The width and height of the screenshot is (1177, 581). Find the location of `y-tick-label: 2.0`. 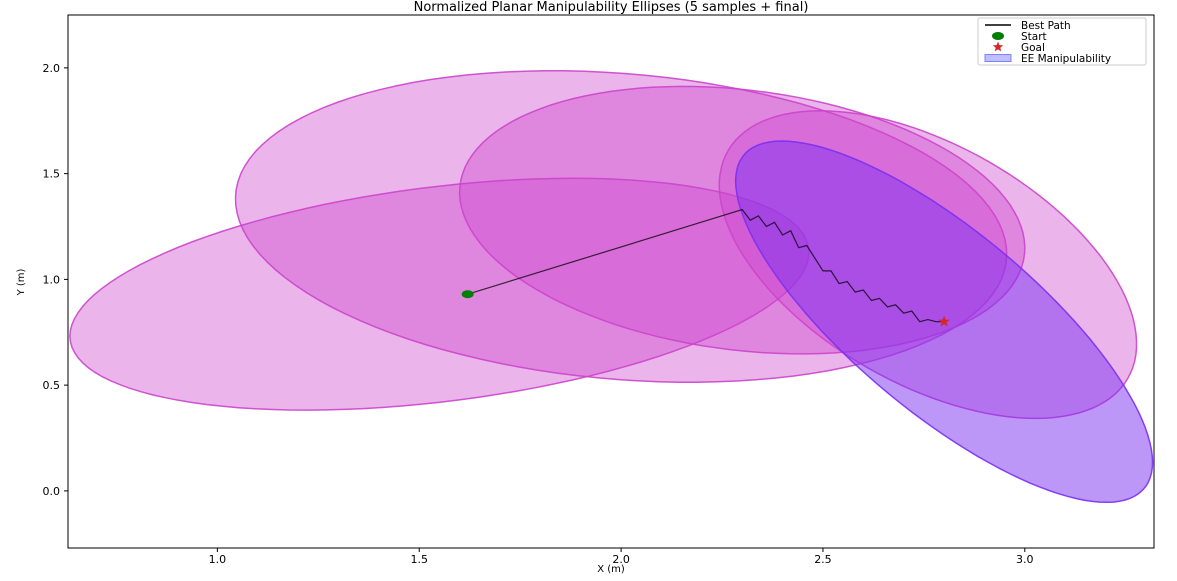

y-tick-label: 2.0 is located at coordinates (52, 68).